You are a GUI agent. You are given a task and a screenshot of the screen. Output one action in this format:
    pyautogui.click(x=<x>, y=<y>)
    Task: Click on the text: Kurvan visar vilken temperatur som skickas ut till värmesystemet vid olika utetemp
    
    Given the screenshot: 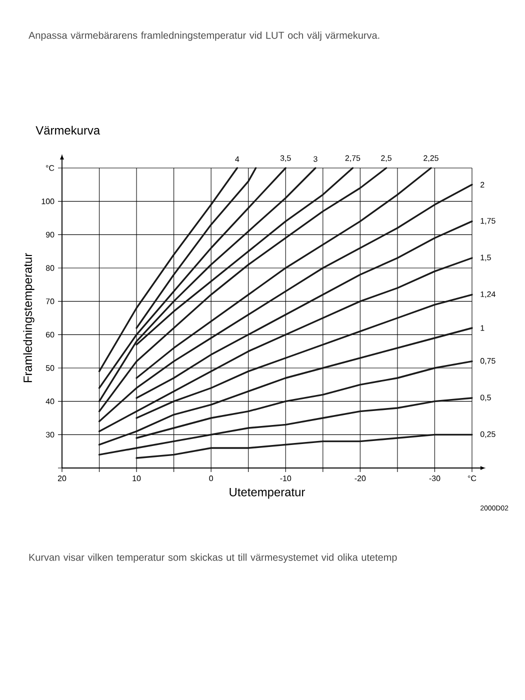 What is the action you would take?
    pyautogui.click(x=213, y=558)
    